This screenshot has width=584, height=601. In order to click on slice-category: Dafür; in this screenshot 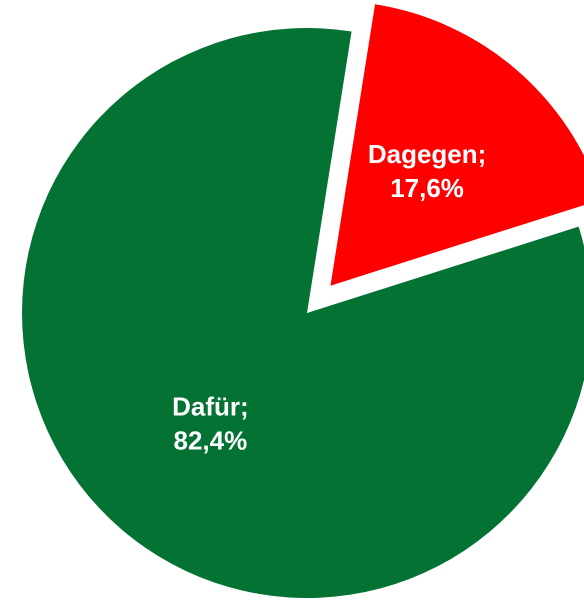, I will do `click(210, 406)`.